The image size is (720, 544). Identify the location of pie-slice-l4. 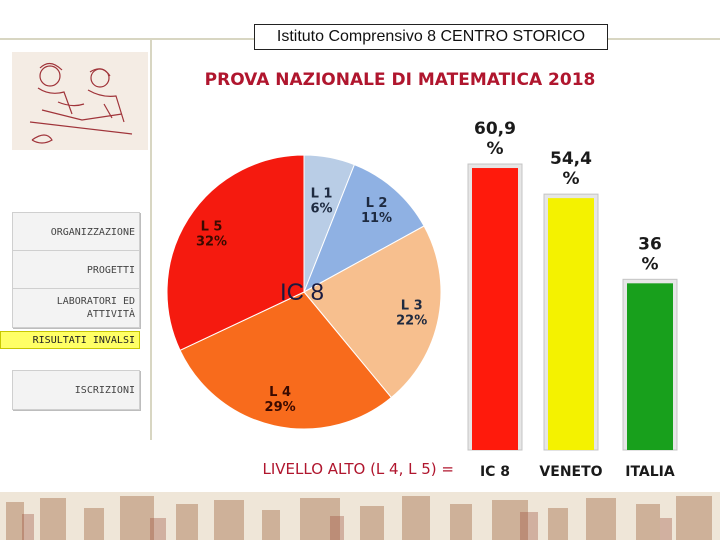
(286, 360).